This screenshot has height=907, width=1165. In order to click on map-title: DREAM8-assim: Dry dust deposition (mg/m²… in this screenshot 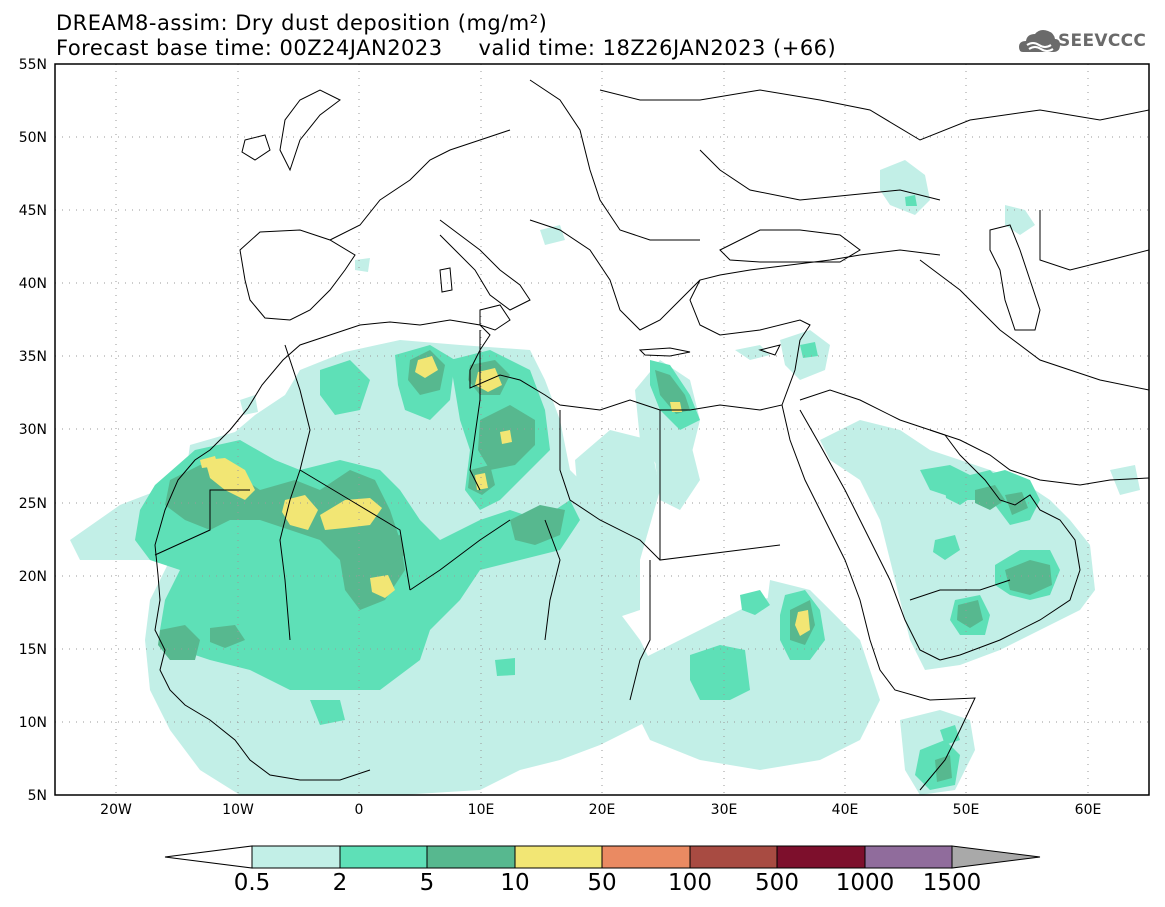, I will do `click(302, 23)`.